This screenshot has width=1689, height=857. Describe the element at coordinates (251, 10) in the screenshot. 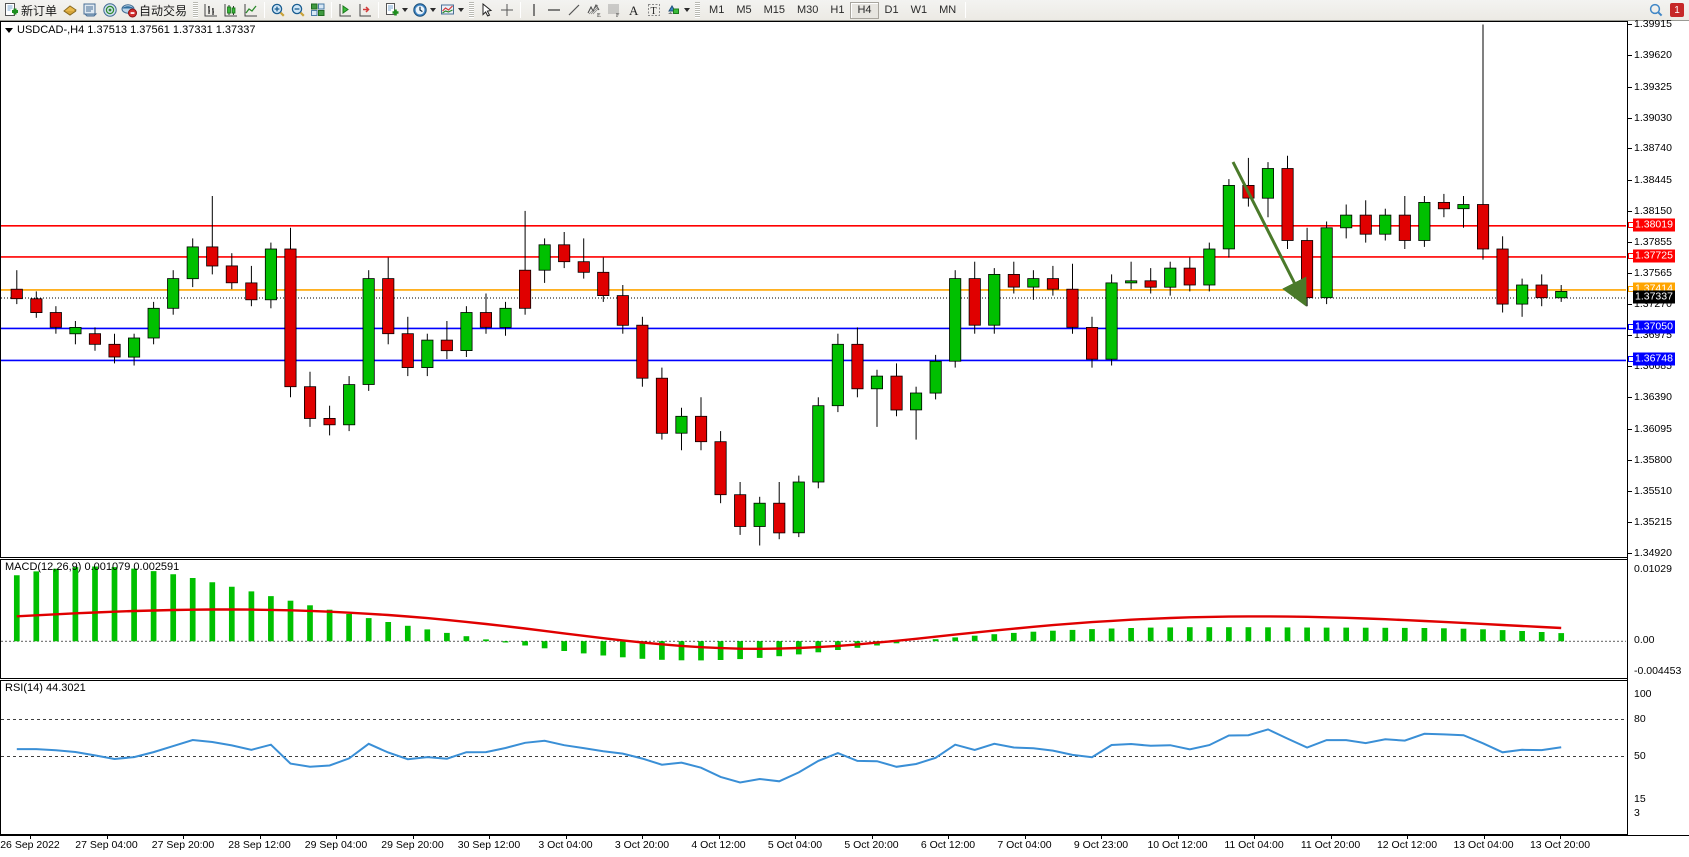

I see `line-chart-button` at that location.